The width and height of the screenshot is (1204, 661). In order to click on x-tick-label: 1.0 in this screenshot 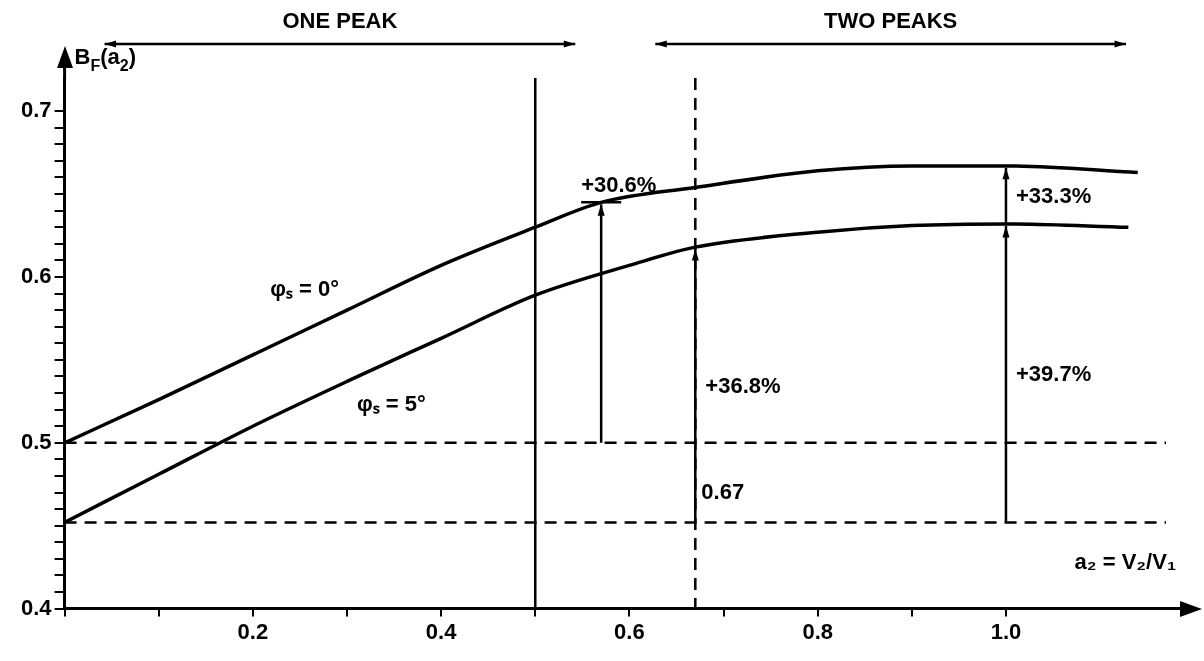, I will do `click(1006, 631)`.